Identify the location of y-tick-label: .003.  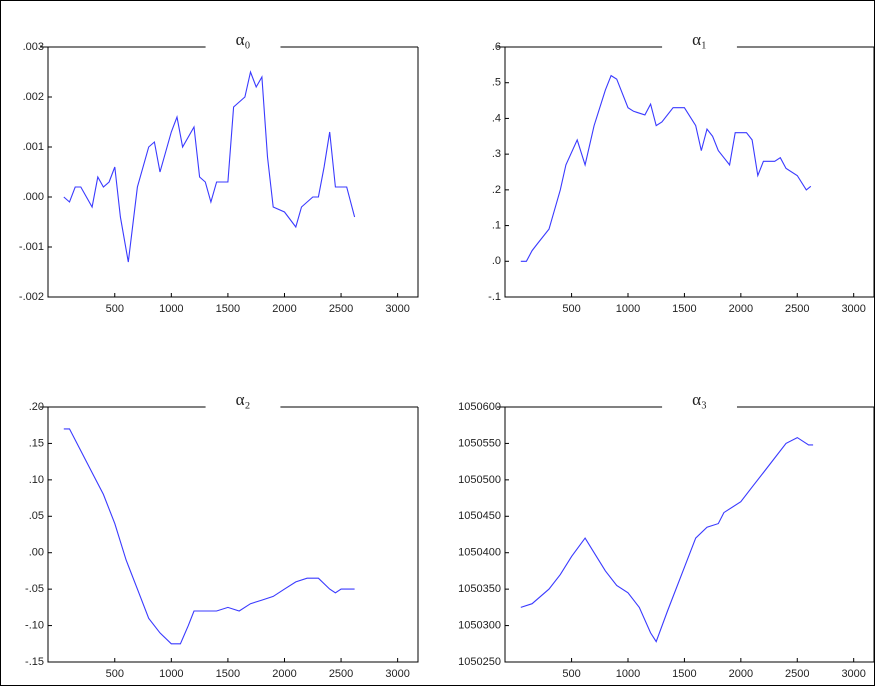
(33, 47).